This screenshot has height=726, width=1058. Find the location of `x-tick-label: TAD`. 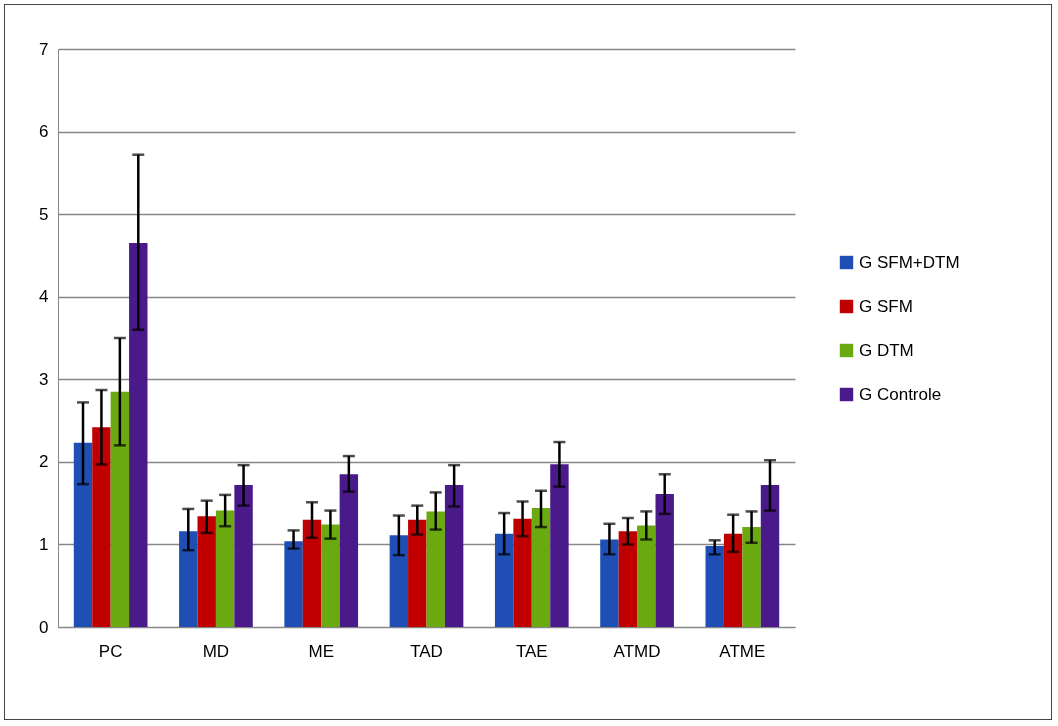

x-tick-label: TAD is located at coordinates (426, 651).